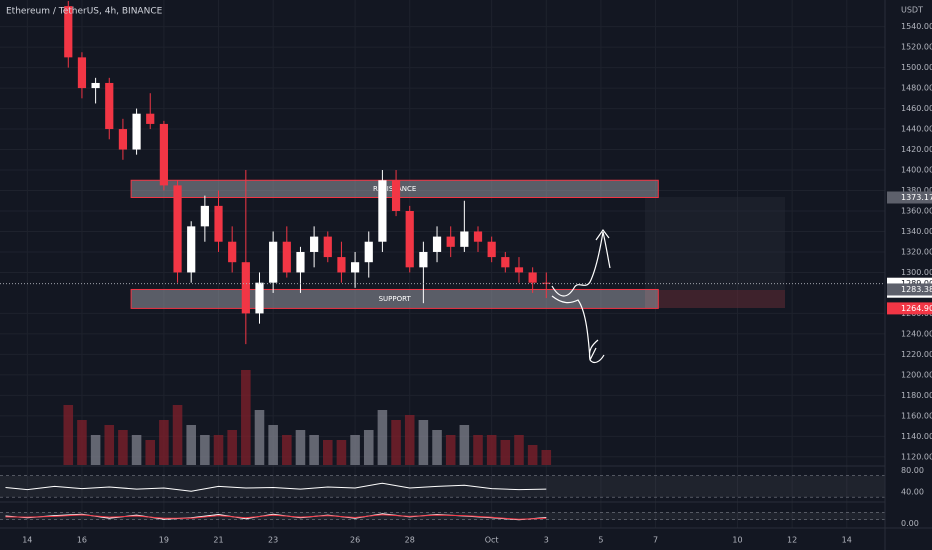 The image size is (932, 550). Describe the element at coordinates (912, 491) in the screenshot. I see `rsi-tick-label: 40.00` at that location.